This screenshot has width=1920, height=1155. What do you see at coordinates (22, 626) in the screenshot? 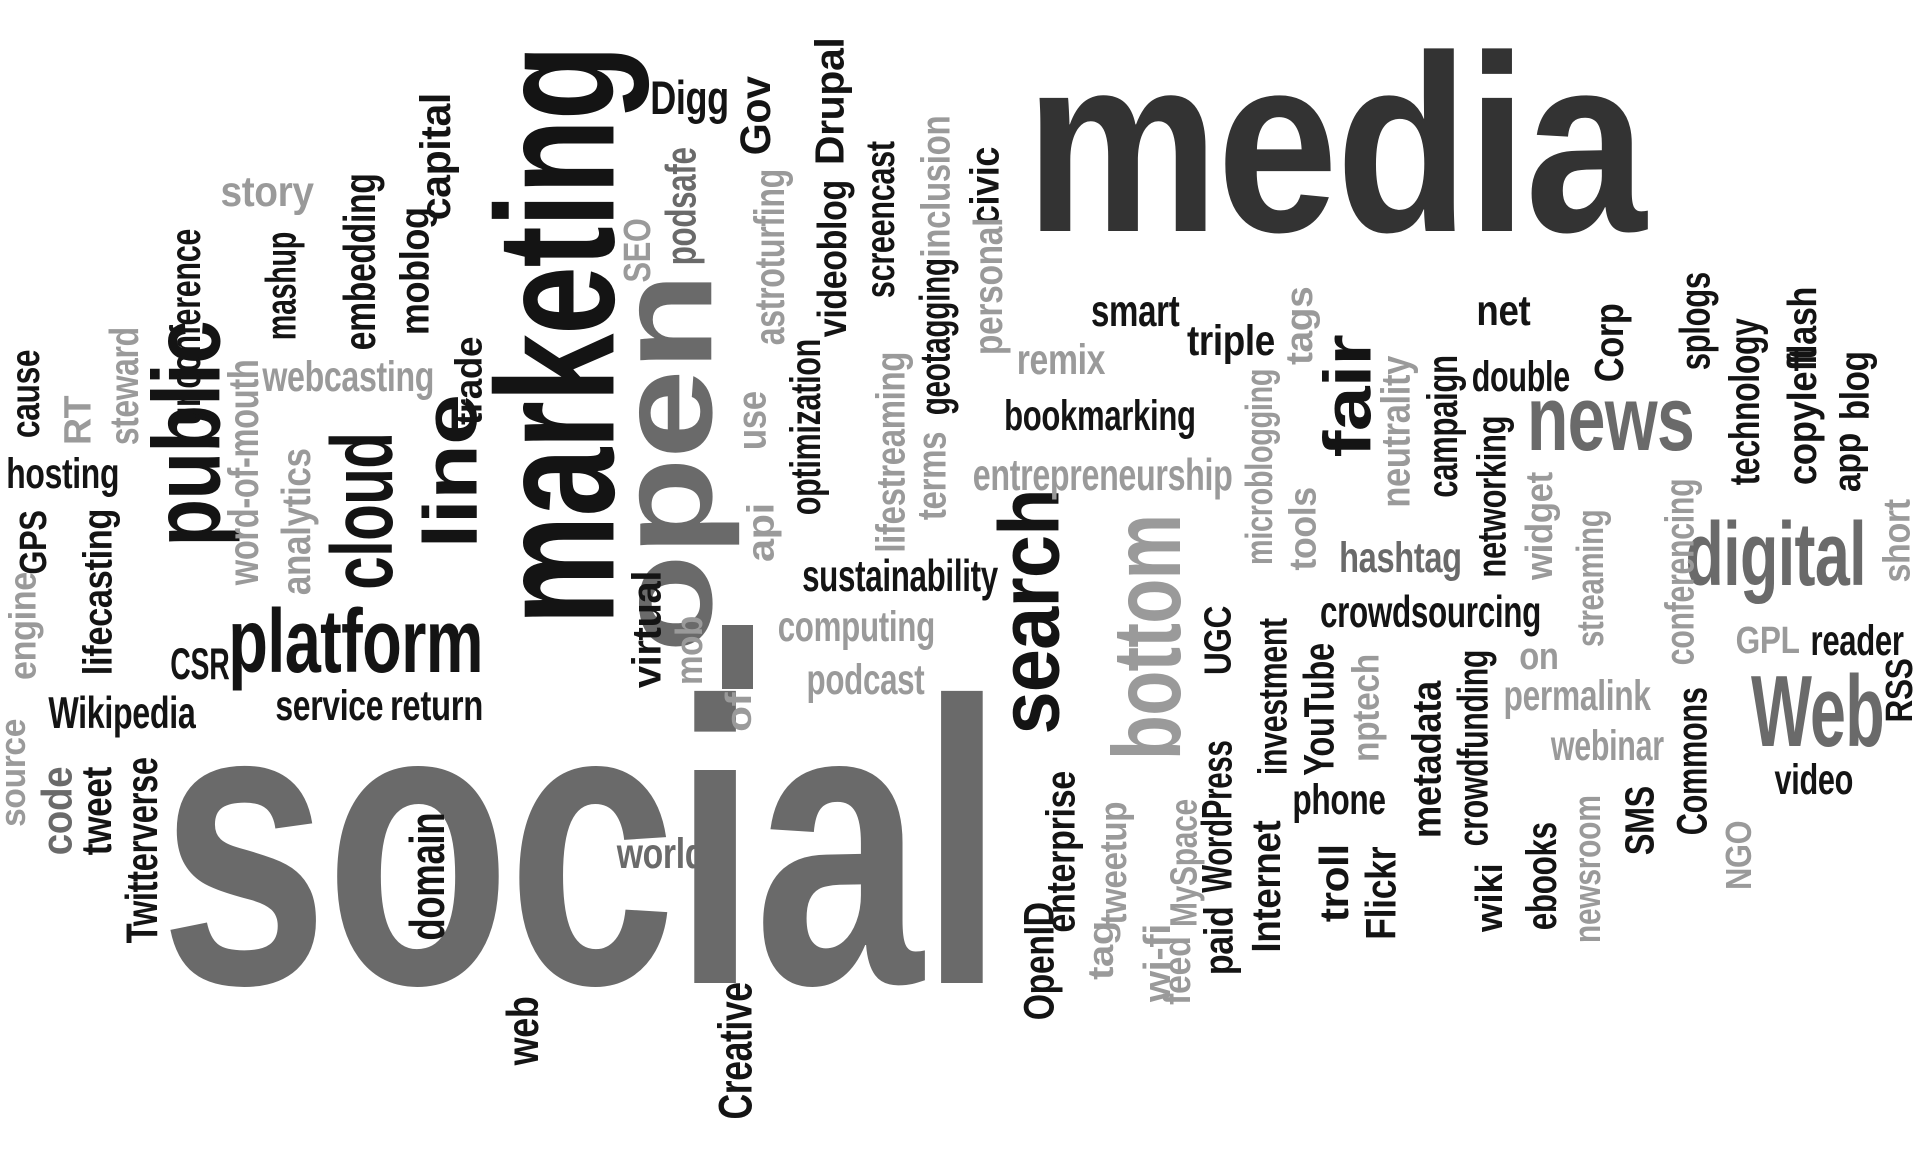
I see `word-engine: engine` at bounding box center [22, 626].